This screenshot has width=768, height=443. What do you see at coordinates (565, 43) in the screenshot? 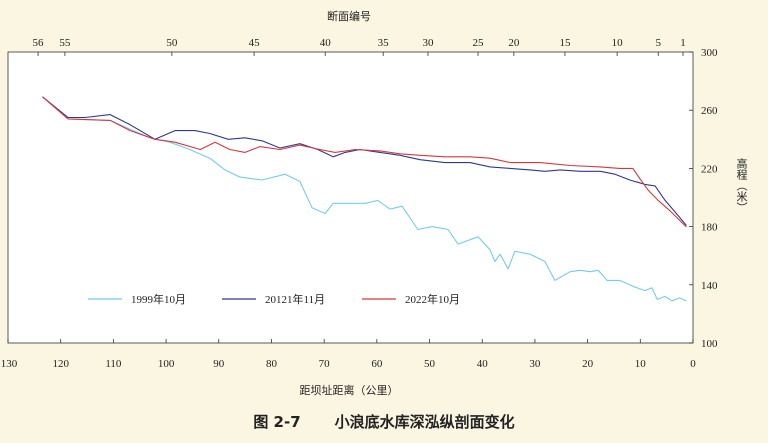
I see `section-tick-label: 15` at bounding box center [565, 43].